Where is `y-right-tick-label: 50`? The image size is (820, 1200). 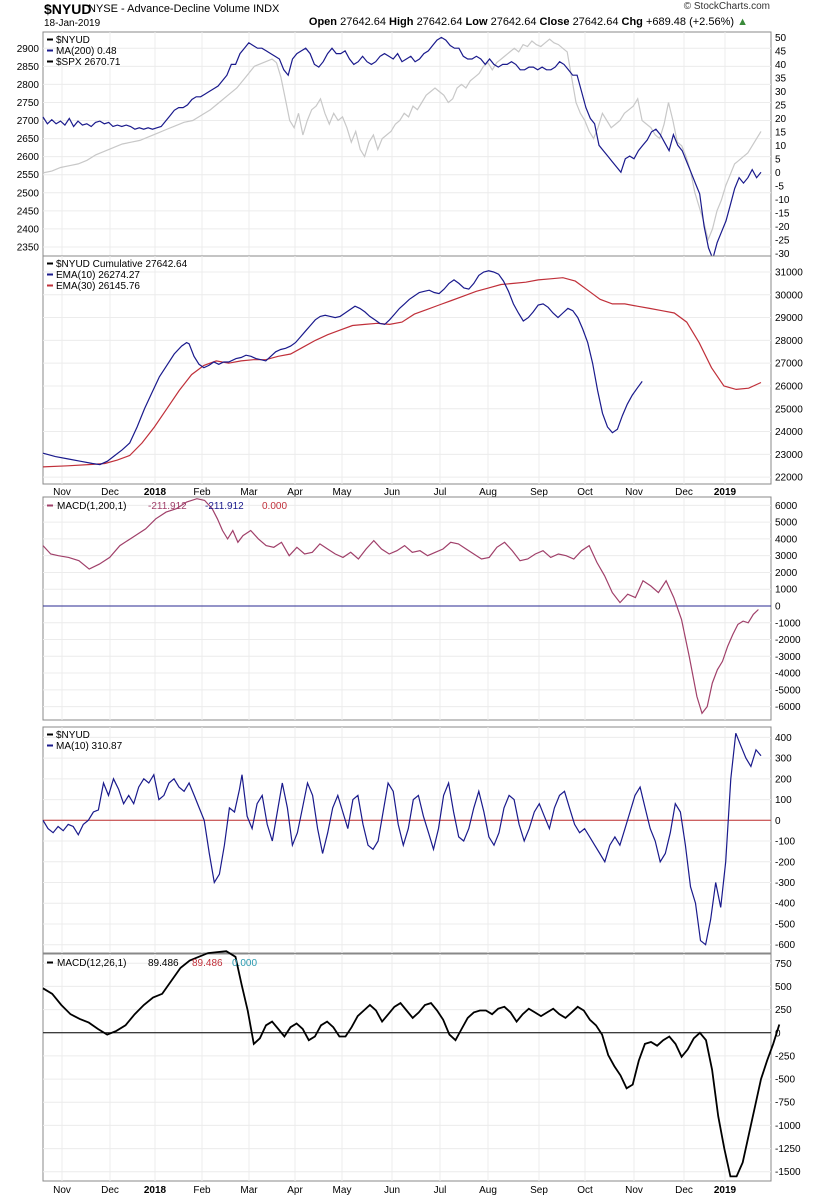
y-right-tick-label: 50 is located at coordinates (781, 38).